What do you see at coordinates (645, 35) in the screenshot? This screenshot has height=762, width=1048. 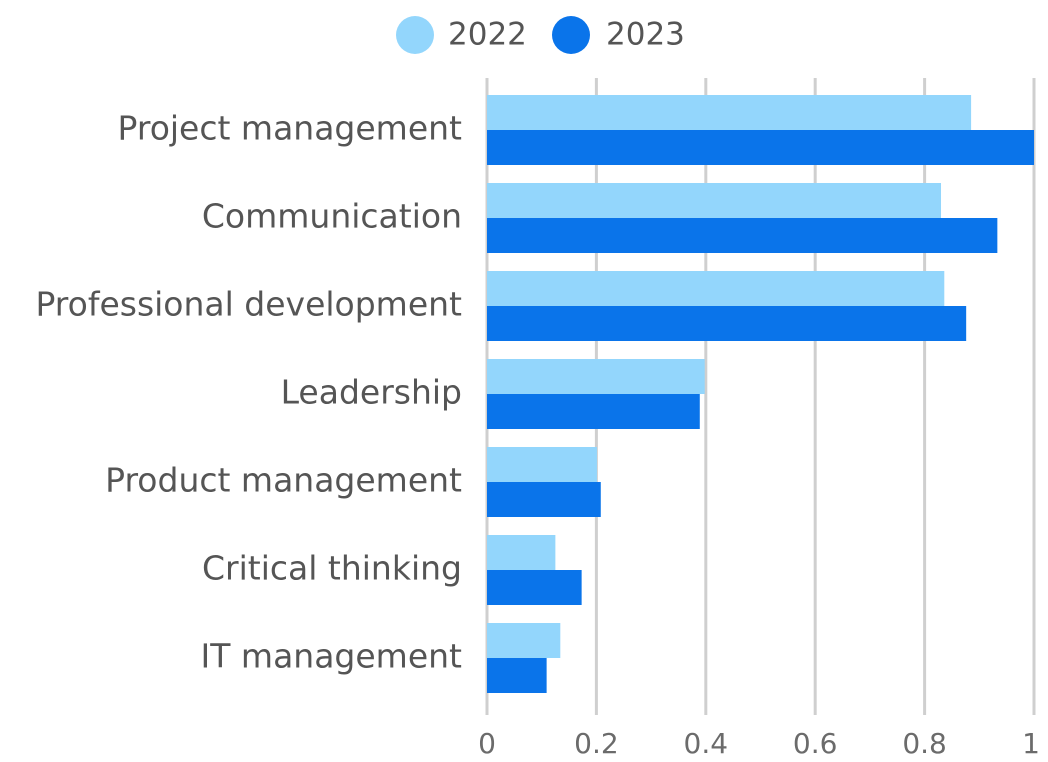 I see `legend-label-2023: 2023` at bounding box center [645, 35].